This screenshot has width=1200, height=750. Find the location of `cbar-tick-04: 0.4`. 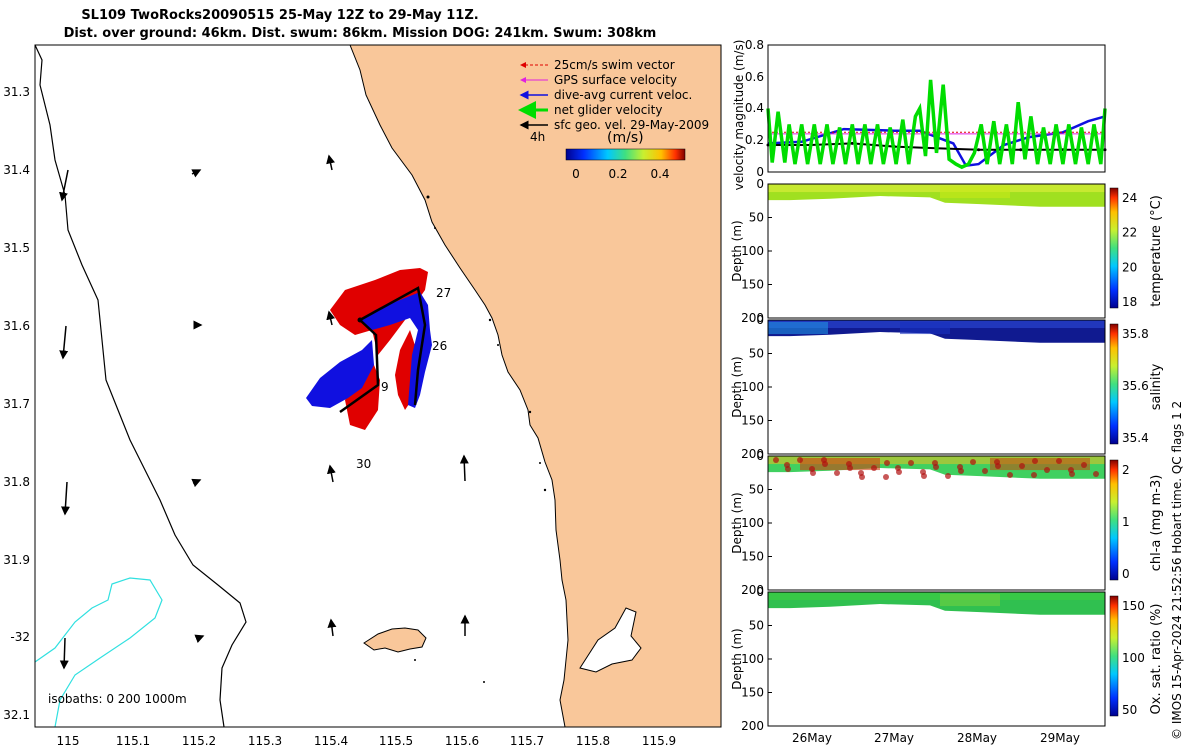

cbar-tick-04: 0.4 is located at coordinates (659, 174).